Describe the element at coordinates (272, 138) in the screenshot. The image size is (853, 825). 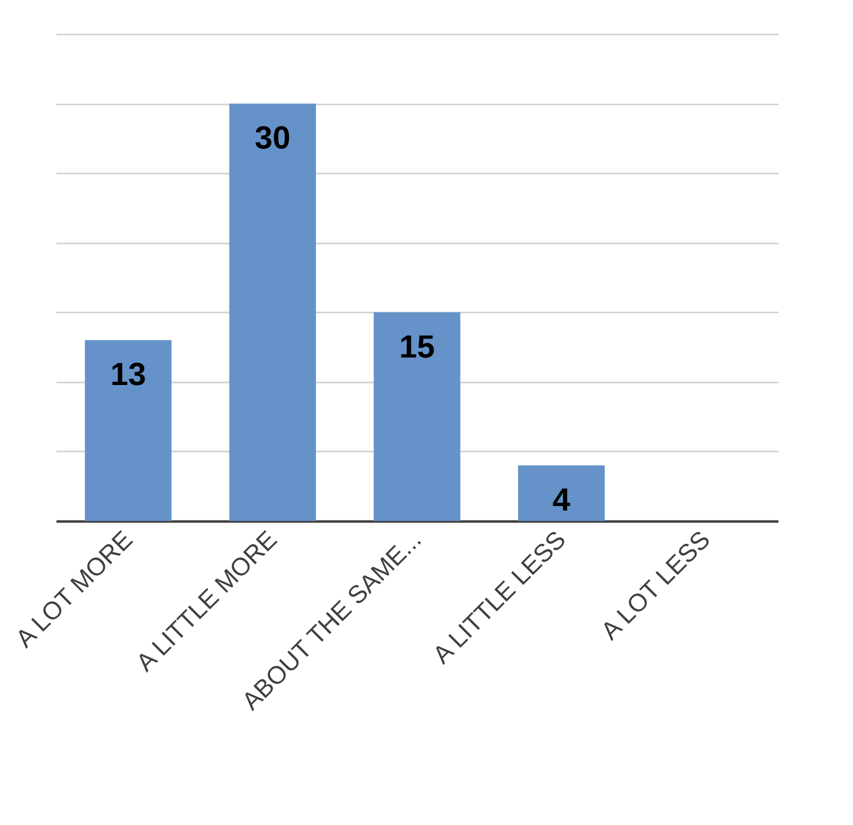
I see `data-label: 30` at that location.